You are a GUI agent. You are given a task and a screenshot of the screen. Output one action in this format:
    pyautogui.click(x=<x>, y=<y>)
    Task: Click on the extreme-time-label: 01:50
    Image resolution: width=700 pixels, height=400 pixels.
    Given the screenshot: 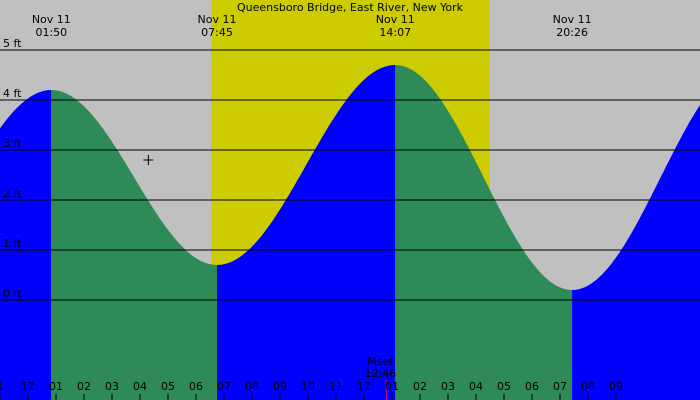 What is the action you would take?
    pyautogui.click(x=51, y=32)
    